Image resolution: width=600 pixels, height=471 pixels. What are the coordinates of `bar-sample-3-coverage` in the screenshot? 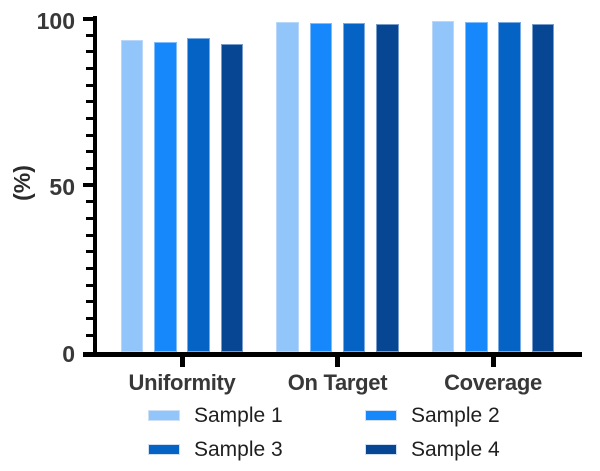 It's located at (509, 187).